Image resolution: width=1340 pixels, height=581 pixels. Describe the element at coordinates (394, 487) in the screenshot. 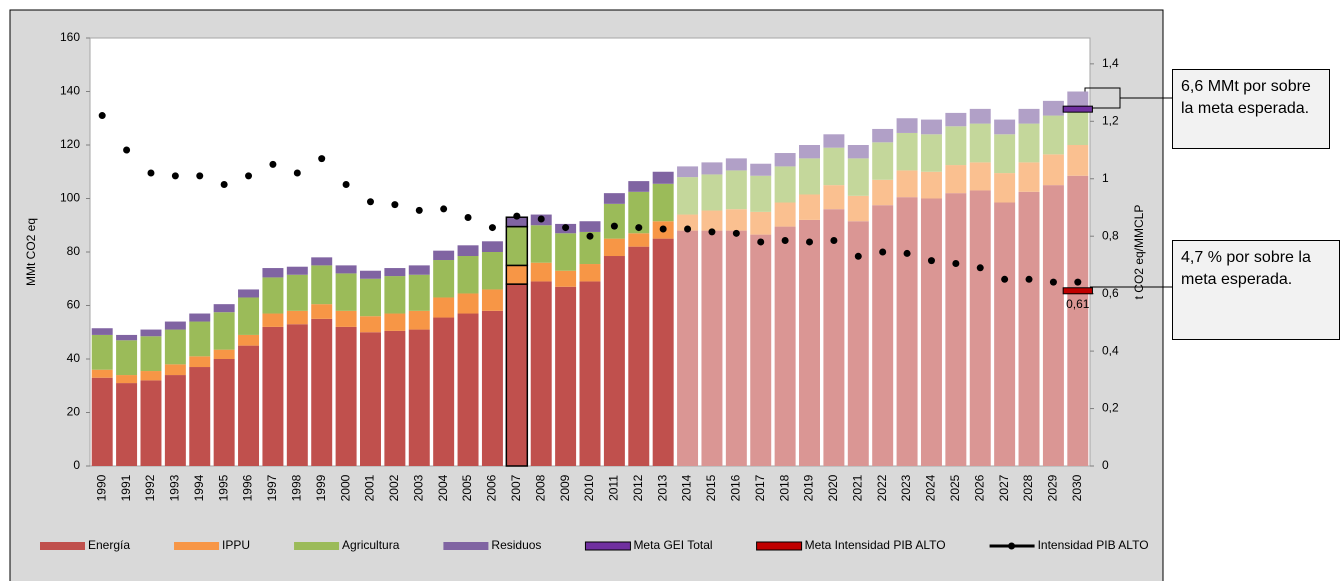

I see `x-tick-label: 2002` at that location.